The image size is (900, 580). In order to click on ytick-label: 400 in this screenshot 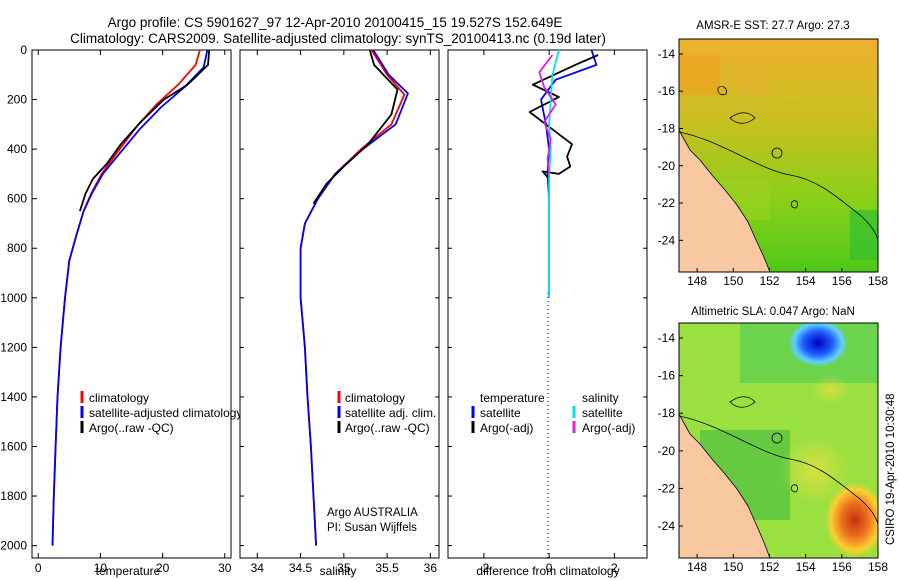, I will do `click(17, 149)`.